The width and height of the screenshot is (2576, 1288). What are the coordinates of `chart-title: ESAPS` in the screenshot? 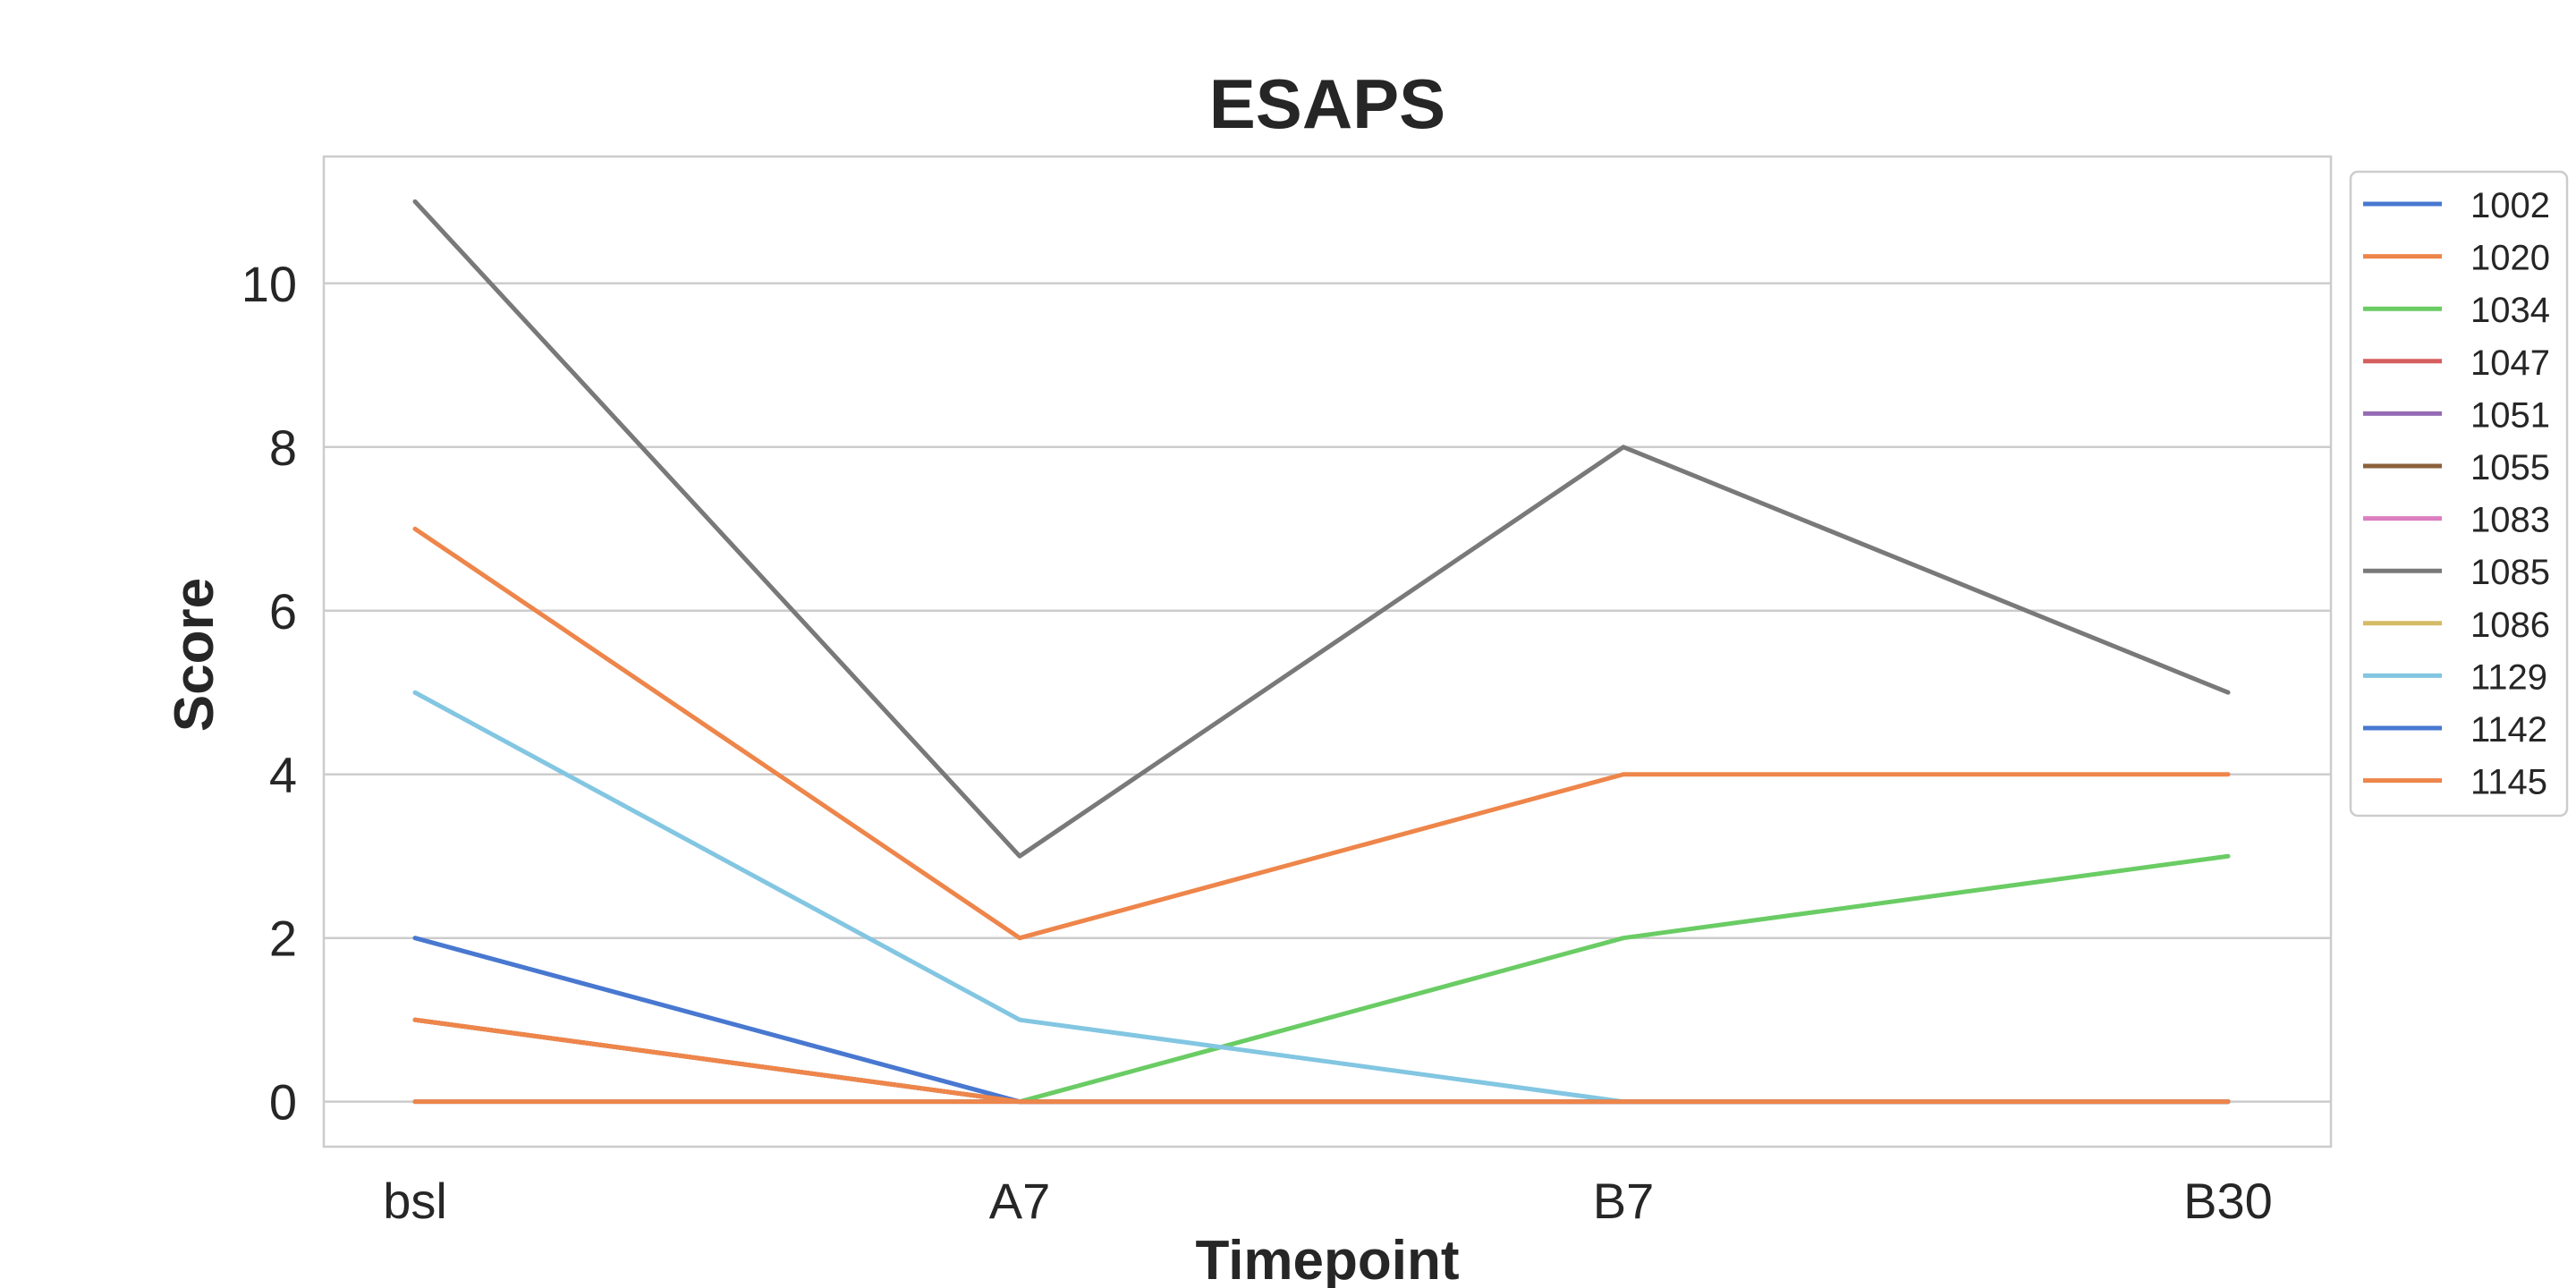 It's located at (1327, 103).